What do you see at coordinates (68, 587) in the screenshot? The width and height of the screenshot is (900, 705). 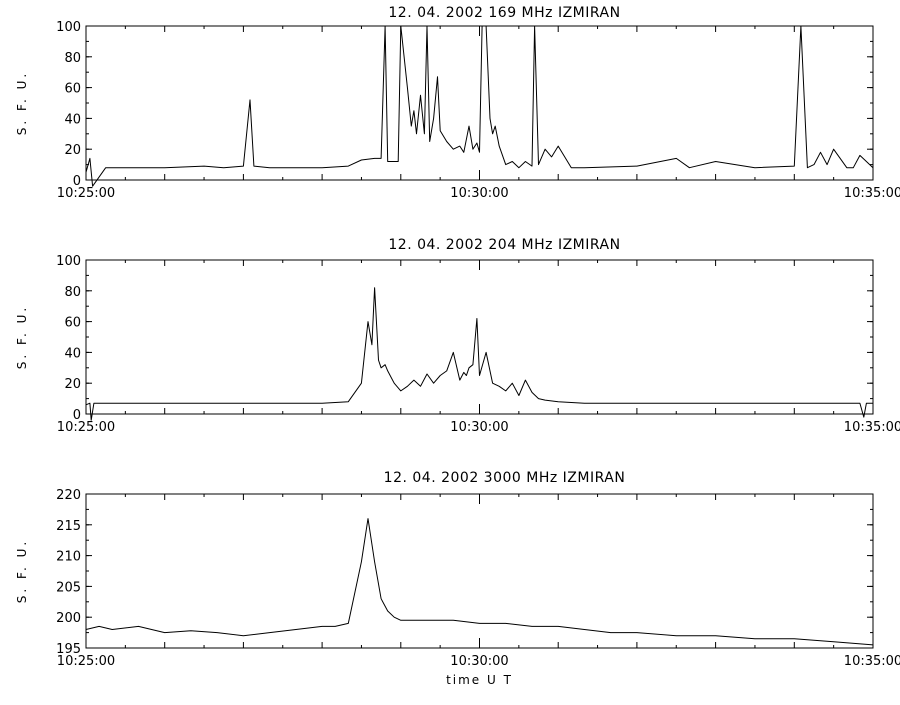 I see `y-tick-label: 205` at bounding box center [68, 587].